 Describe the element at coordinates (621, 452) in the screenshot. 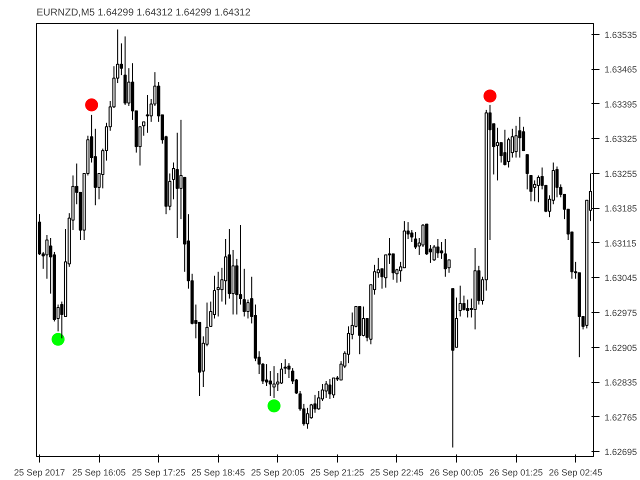

I see `y-tick-label: 1.62695` at that location.